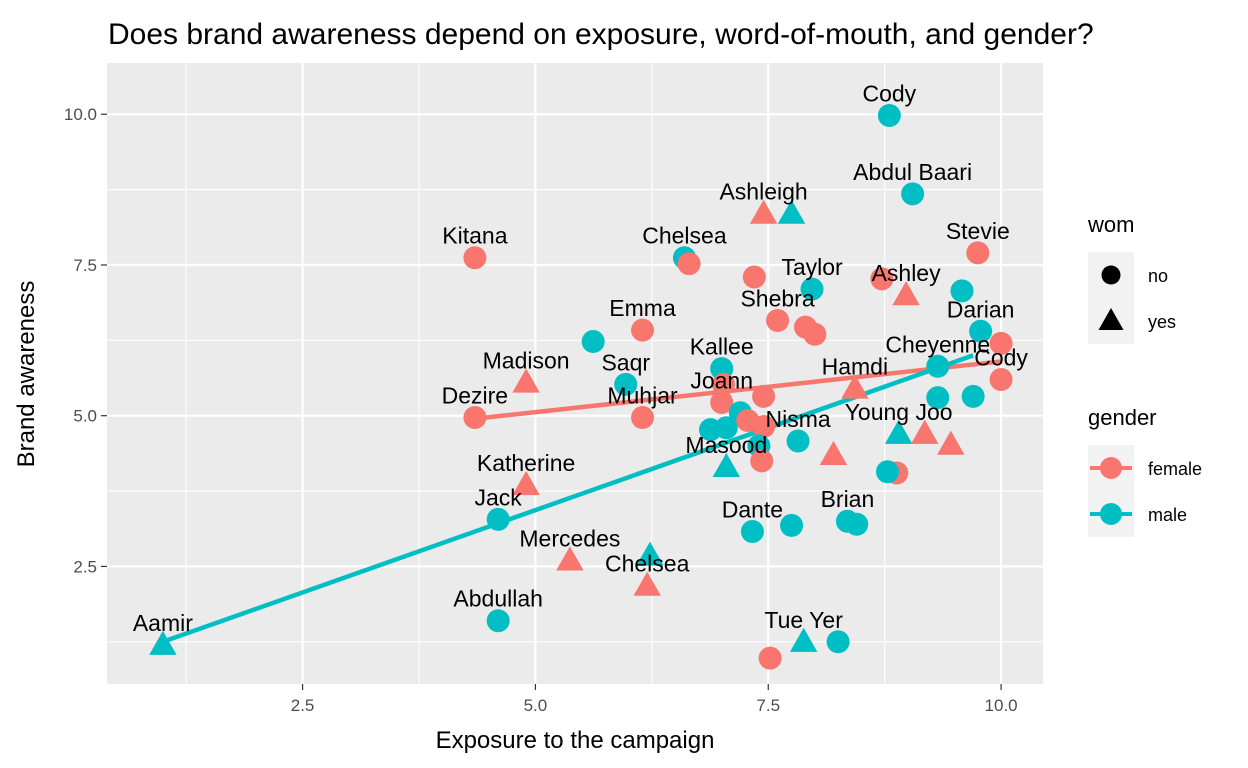  What do you see at coordinates (1175, 469) in the screenshot?
I see `legend-label-female: female` at bounding box center [1175, 469].